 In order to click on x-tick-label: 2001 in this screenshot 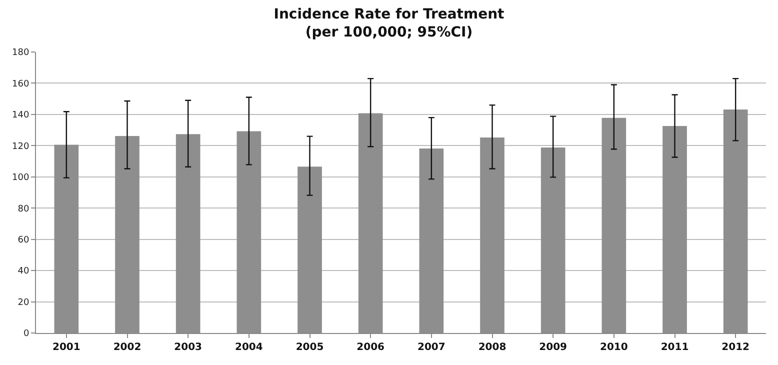, I will do `click(66, 347)`.